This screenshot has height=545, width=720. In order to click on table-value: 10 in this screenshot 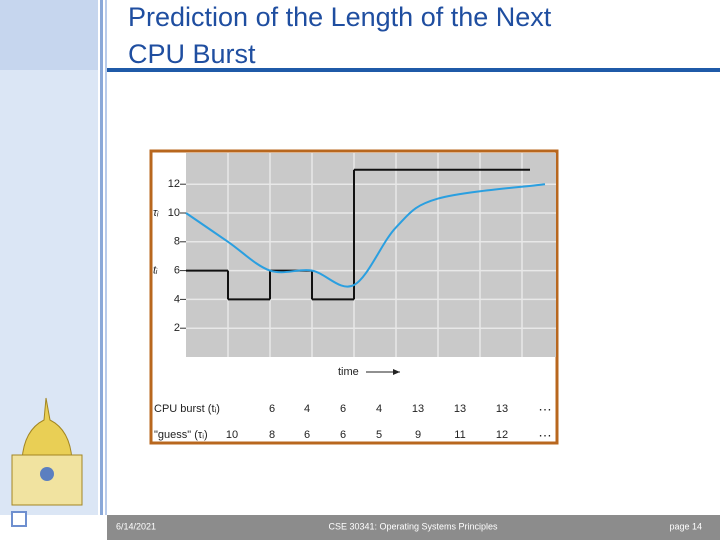, I will do `click(232, 435)`.